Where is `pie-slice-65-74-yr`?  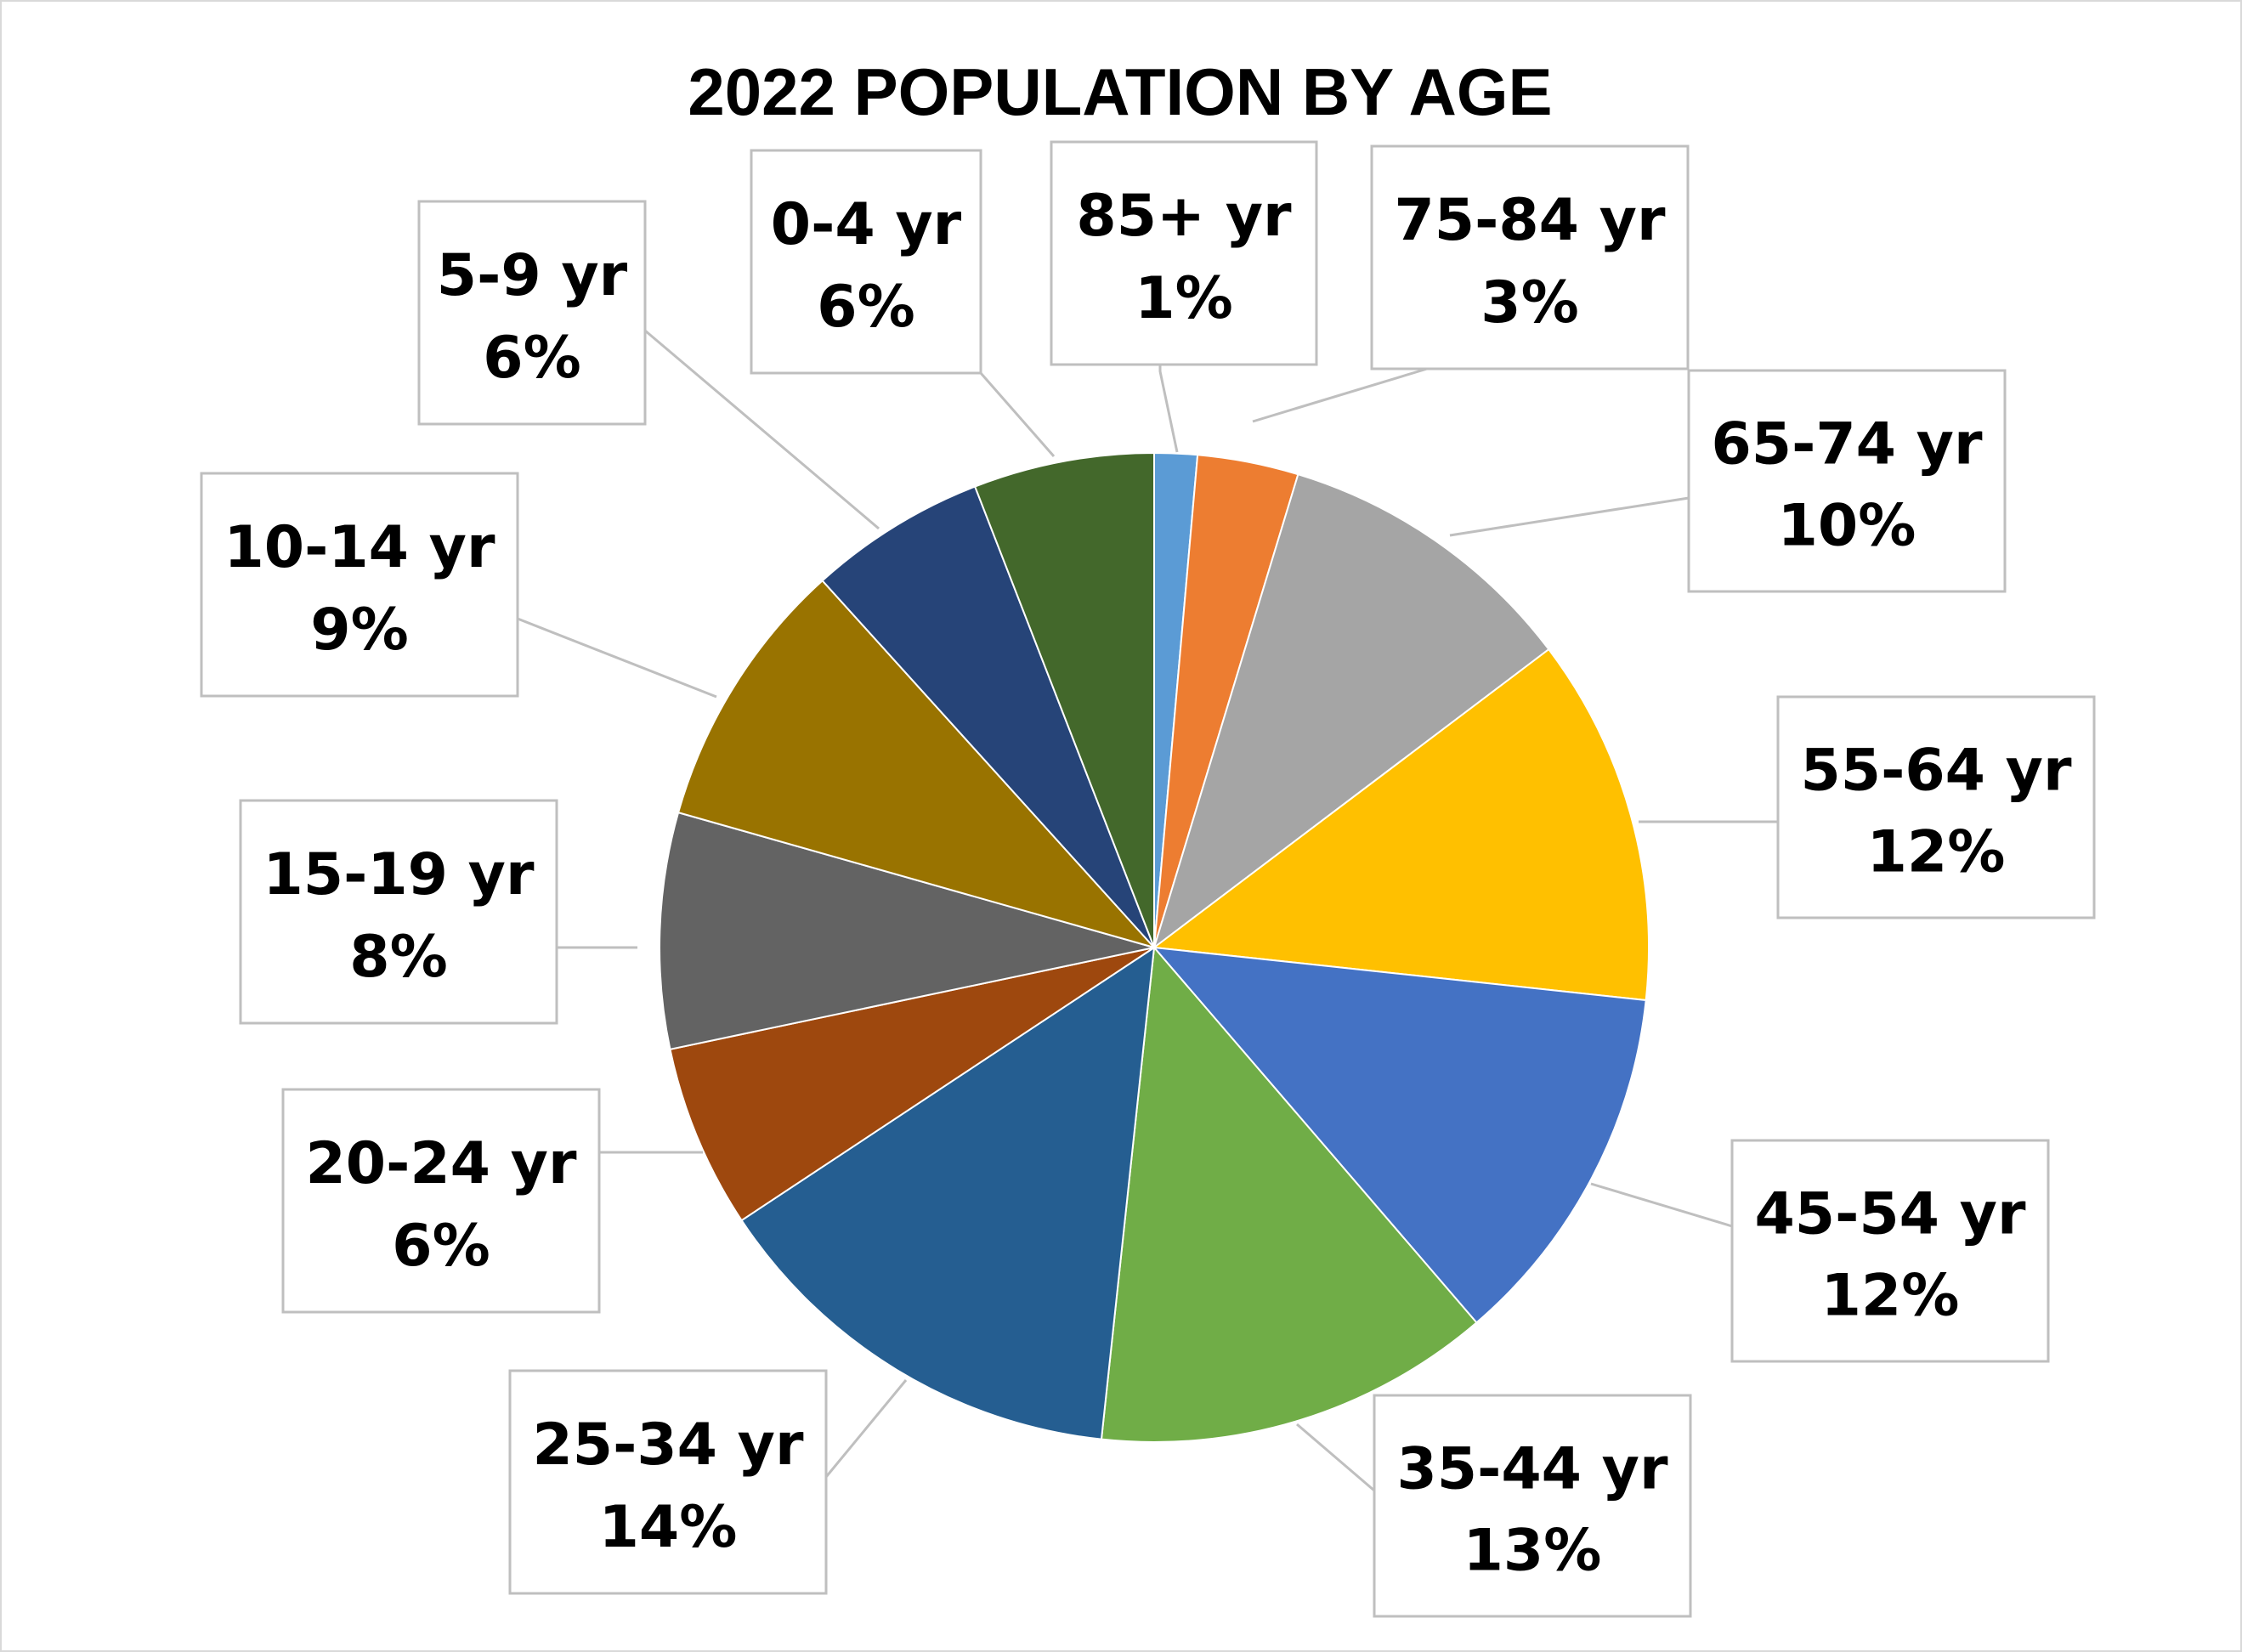
pie-slice-65-74-yr is located at coordinates (1351, 711).